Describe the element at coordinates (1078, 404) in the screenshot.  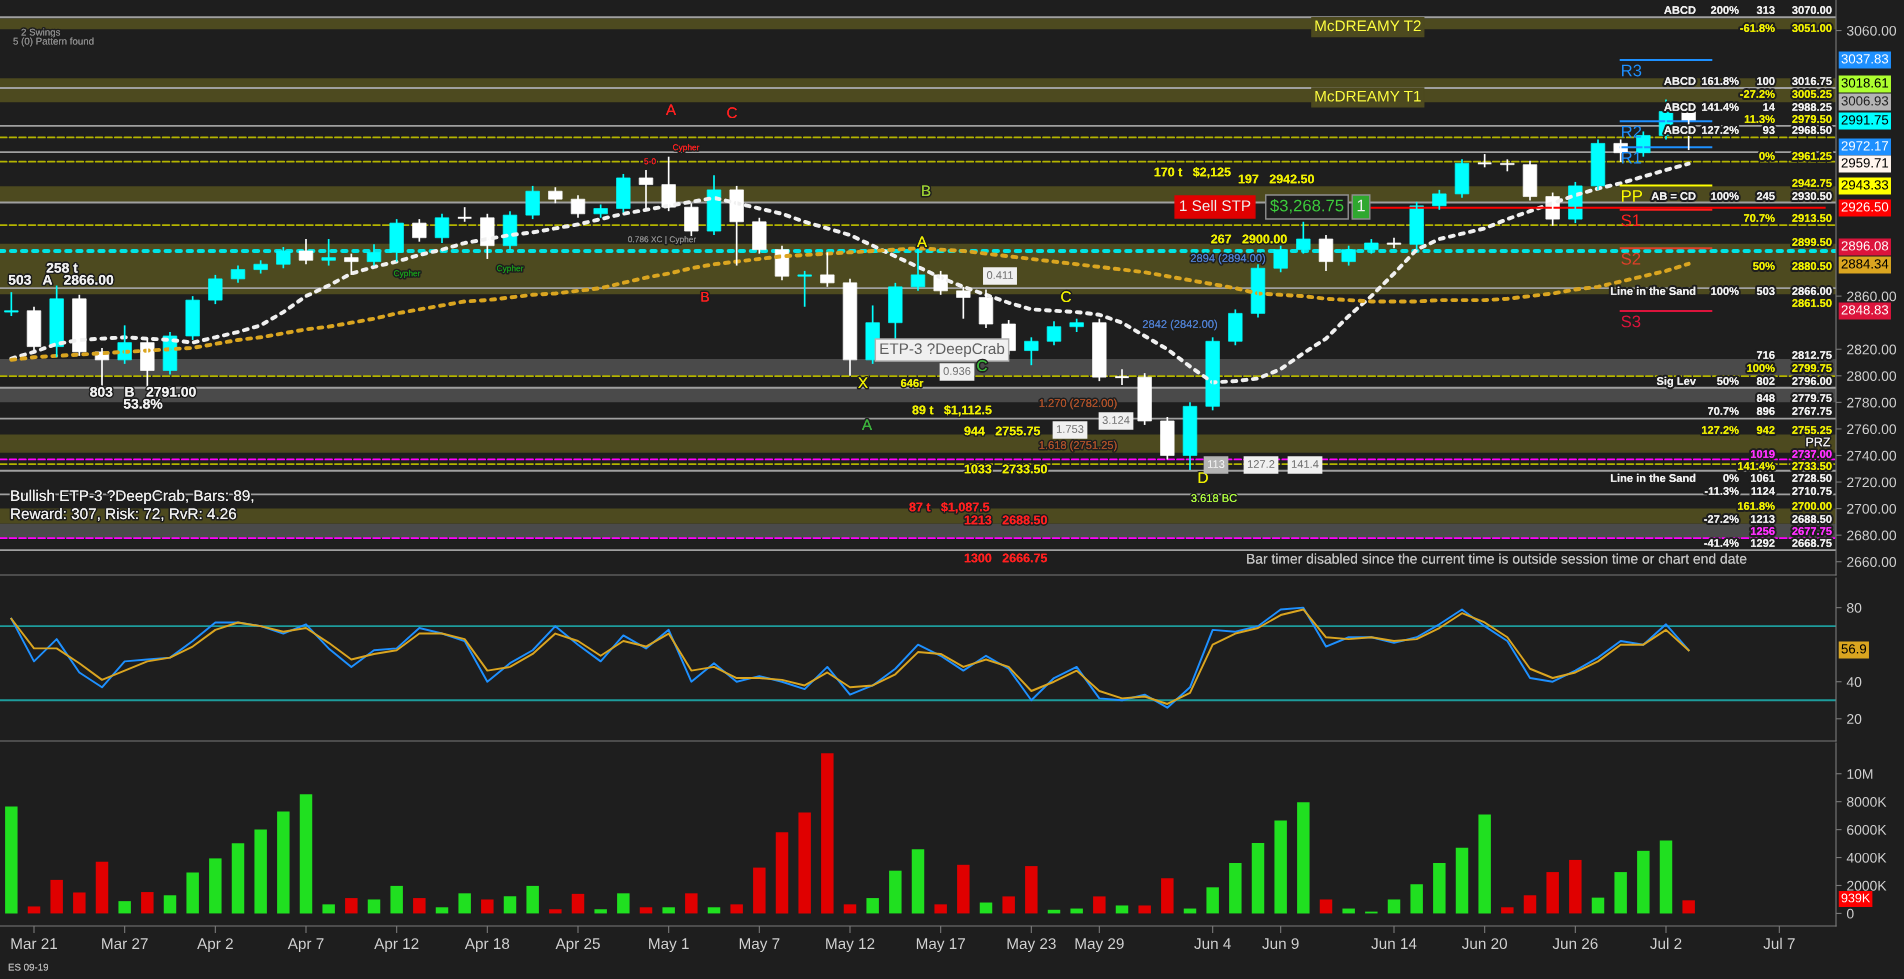
I see `annotation: 1.270 (2782.00)` at that location.